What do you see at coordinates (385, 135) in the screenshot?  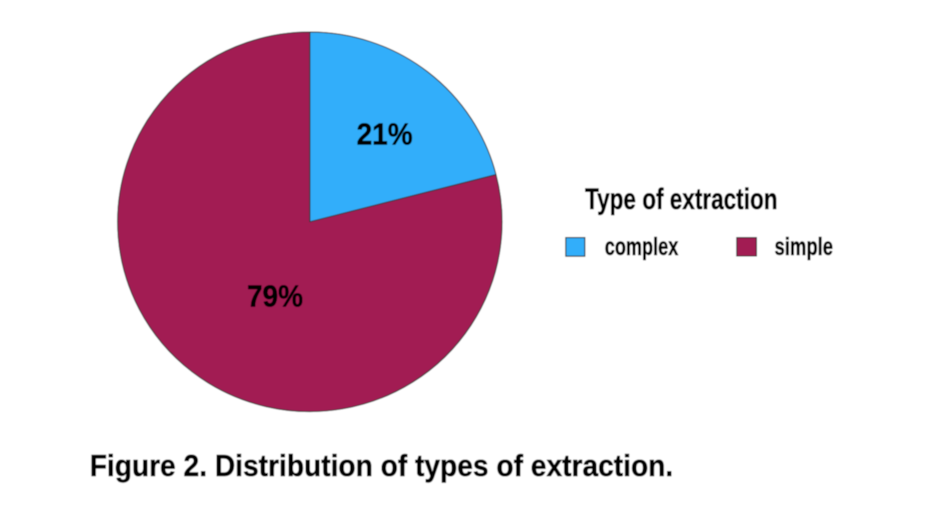 I see `svg-text: 21%` at bounding box center [385, 135].